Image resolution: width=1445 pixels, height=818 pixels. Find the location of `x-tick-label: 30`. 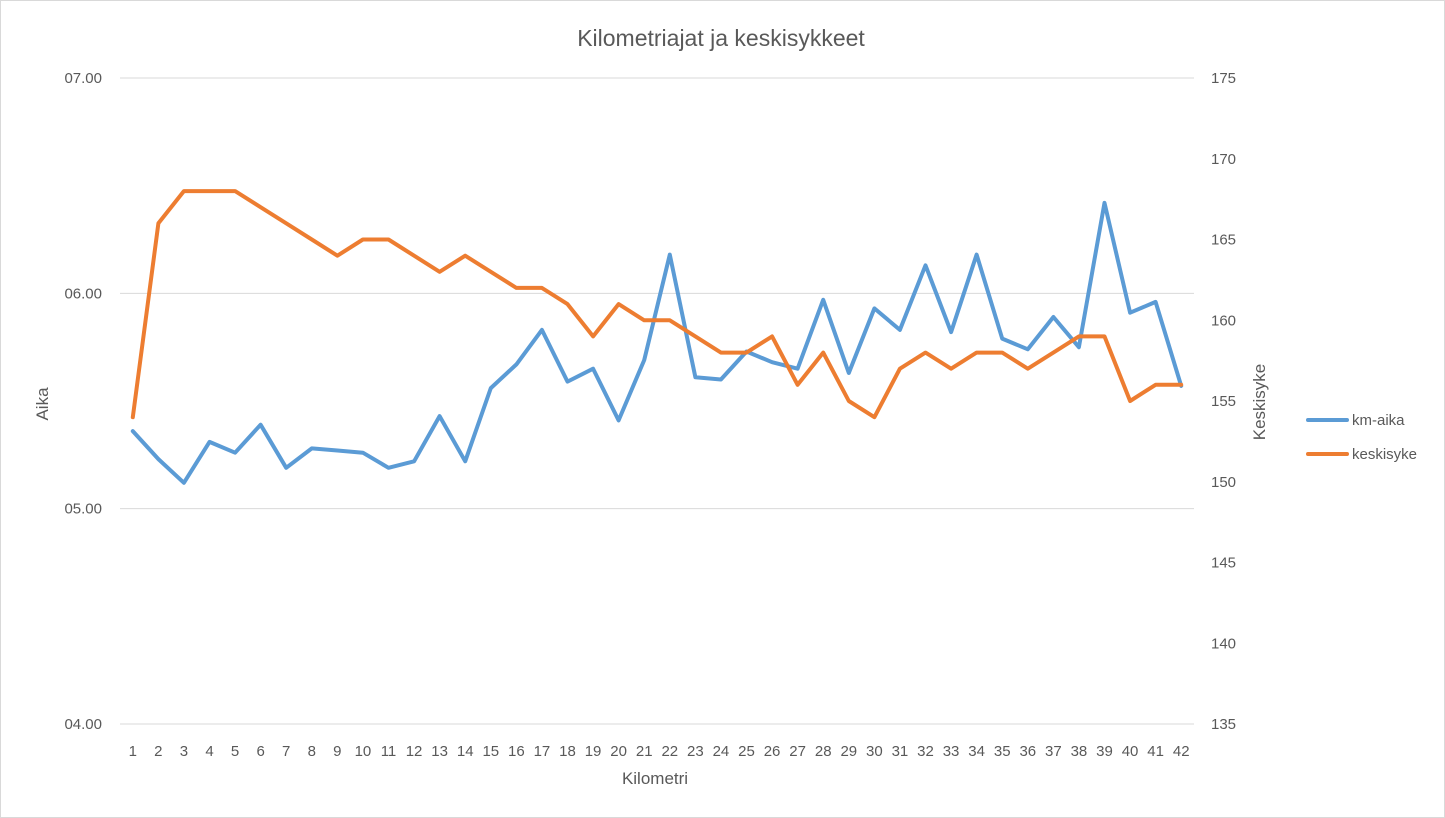

x-tick-label: 30 is located at coordinates (874, 751).